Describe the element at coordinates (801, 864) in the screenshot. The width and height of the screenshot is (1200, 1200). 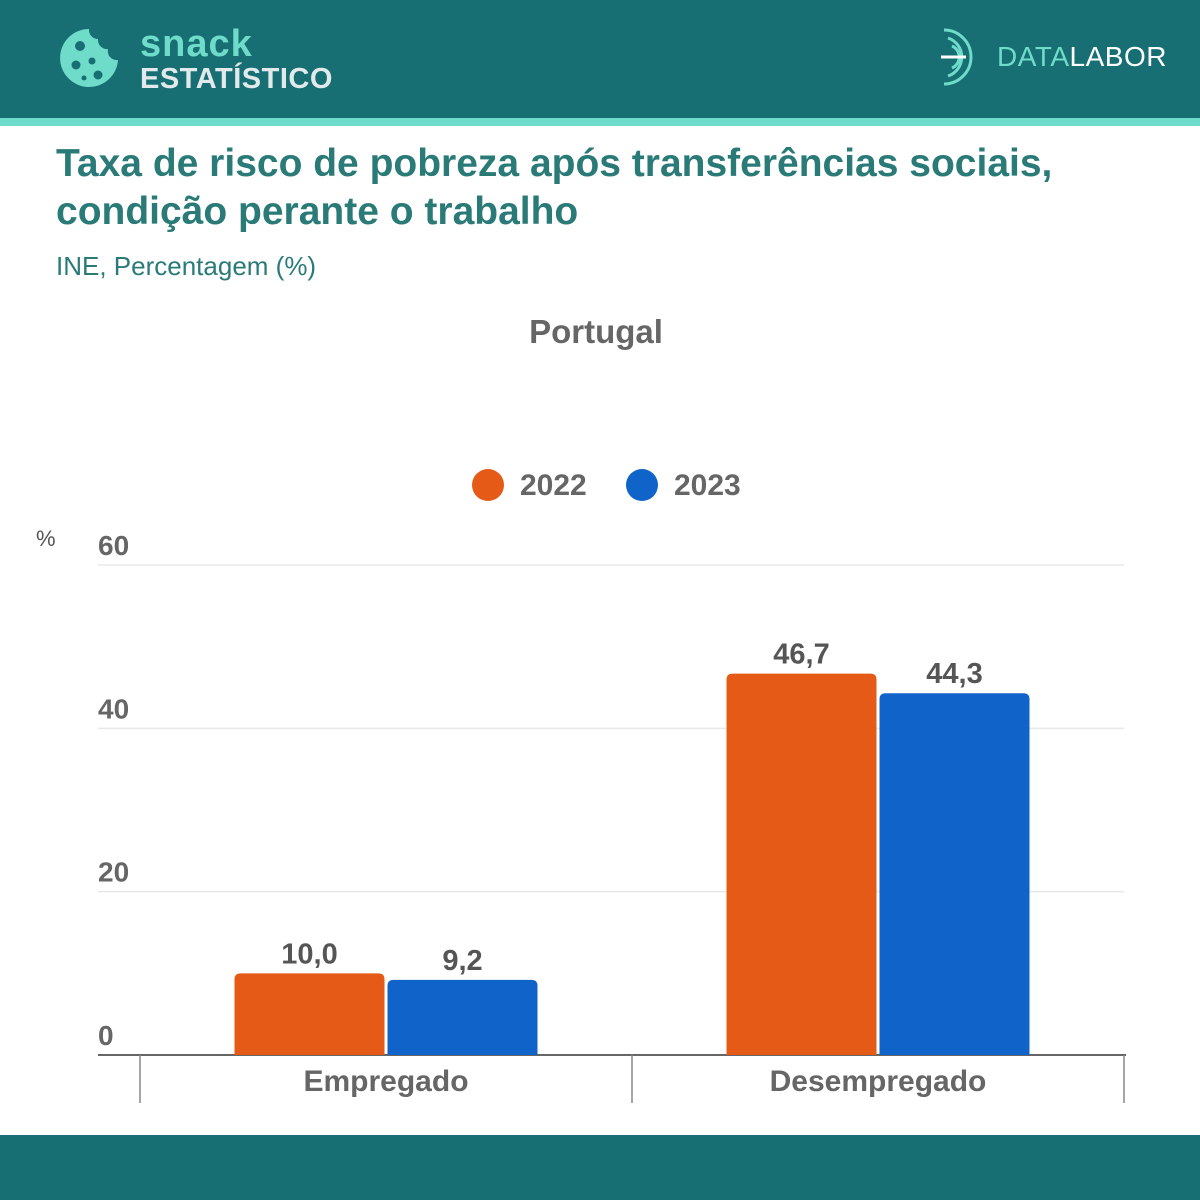
I see `bar-desempregado-2022` at that location.